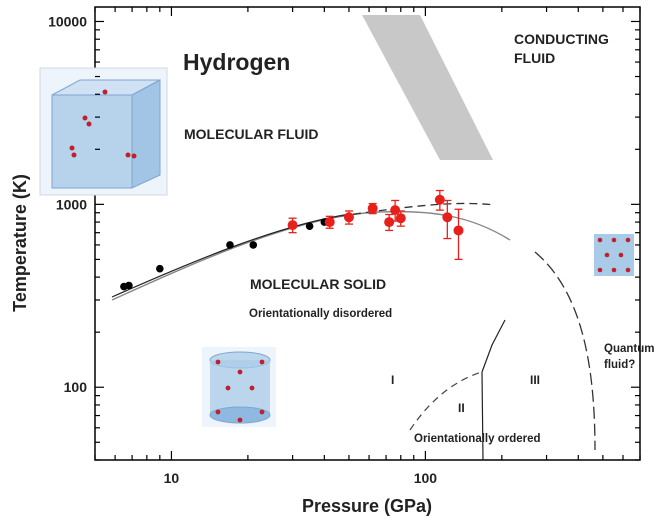 This screenshot has height=520, width=662. Describe the element at coordinates (172, 478) in the screenshot. I see `x-tick-label: 10` at that location.